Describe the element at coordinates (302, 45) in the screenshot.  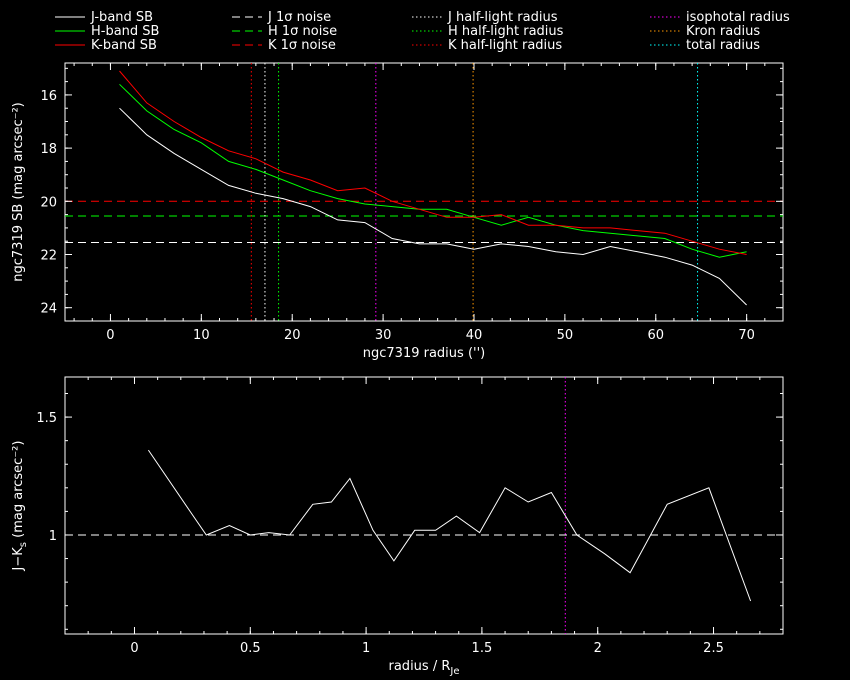
I see `legend-label-k-1-noise: K 1σ noise` at that location.